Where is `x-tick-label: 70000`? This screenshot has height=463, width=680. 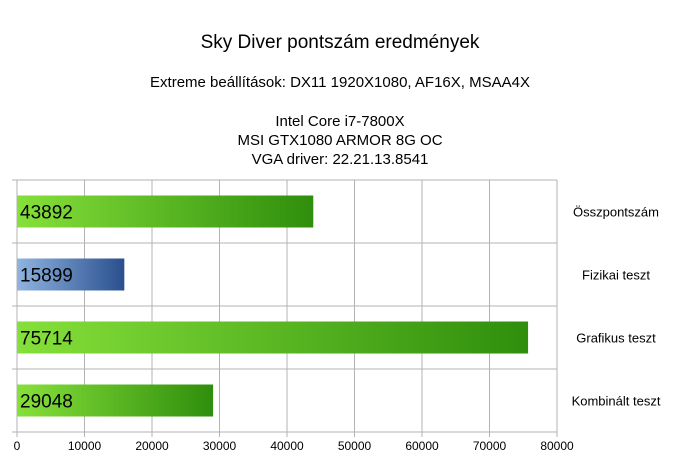 x-tick-label: 70000 is located at coordinates (490, 446).